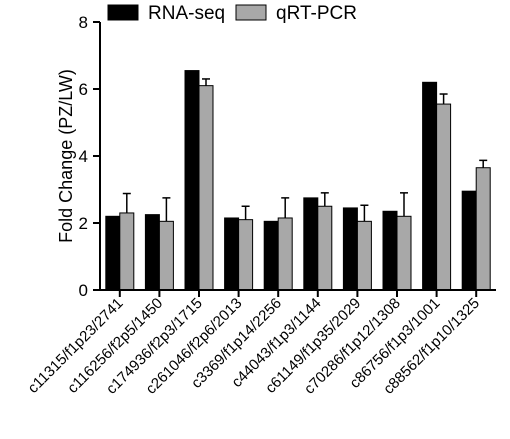 This screenshot has height=439, width=510. I want to click on legend-label-qrt-pcr: qRT-PCR, so click(316, 13).